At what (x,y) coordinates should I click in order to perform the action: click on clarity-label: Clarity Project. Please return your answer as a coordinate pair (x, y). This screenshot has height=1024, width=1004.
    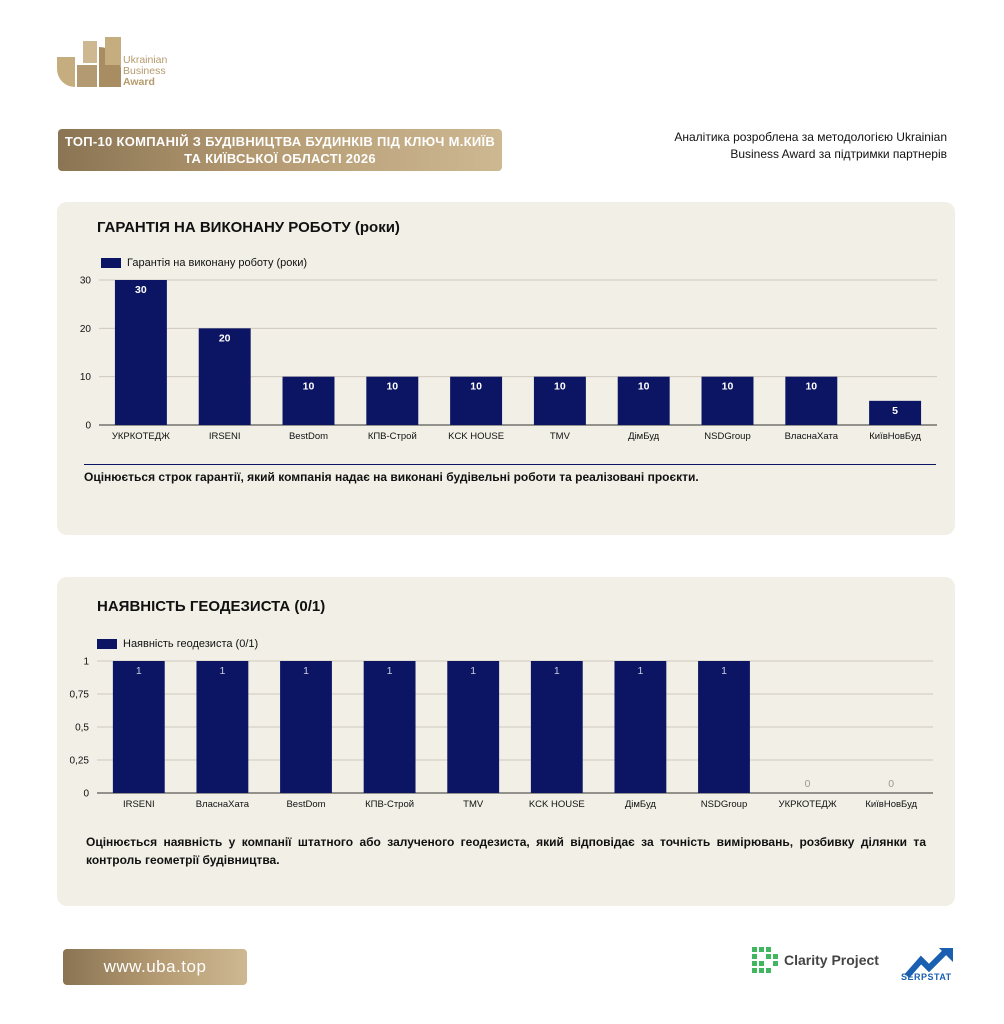
    Looking at the image, I should click on (831, 960).